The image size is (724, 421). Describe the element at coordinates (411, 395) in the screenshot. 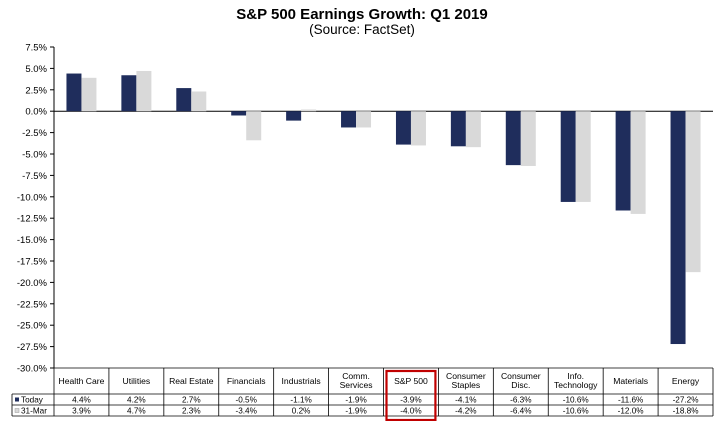

I see `highlight-box` at that location.